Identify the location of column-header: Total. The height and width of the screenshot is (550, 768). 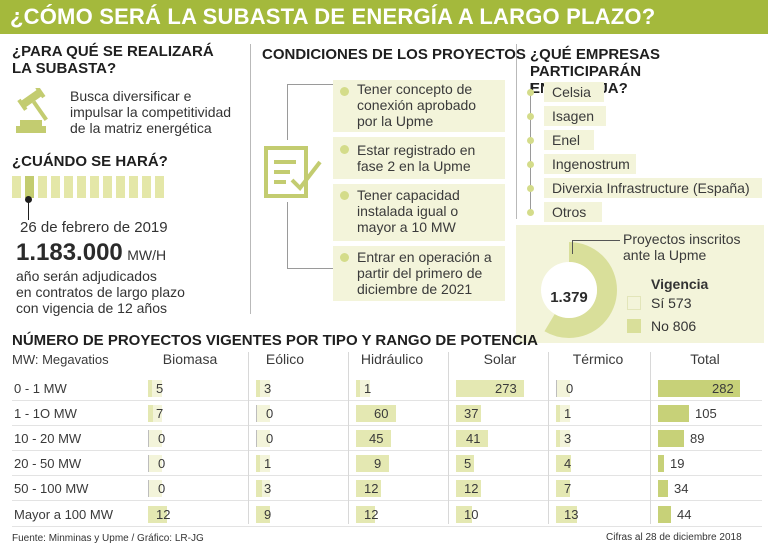
(705, 359).